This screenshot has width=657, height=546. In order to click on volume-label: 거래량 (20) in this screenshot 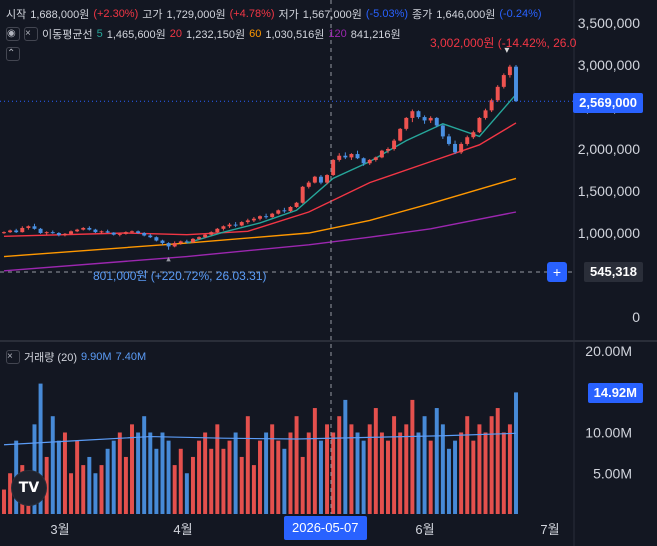, I will do `click(50, 358)`.